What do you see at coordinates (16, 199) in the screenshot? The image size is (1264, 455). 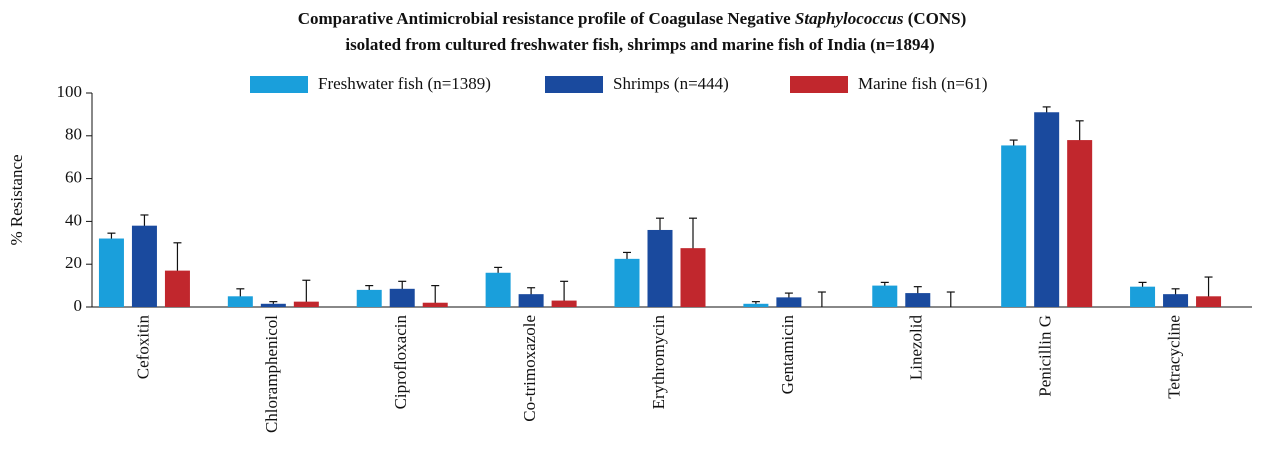 I see `y-axis-label: % Resistance` at bounding box center [16, 199].